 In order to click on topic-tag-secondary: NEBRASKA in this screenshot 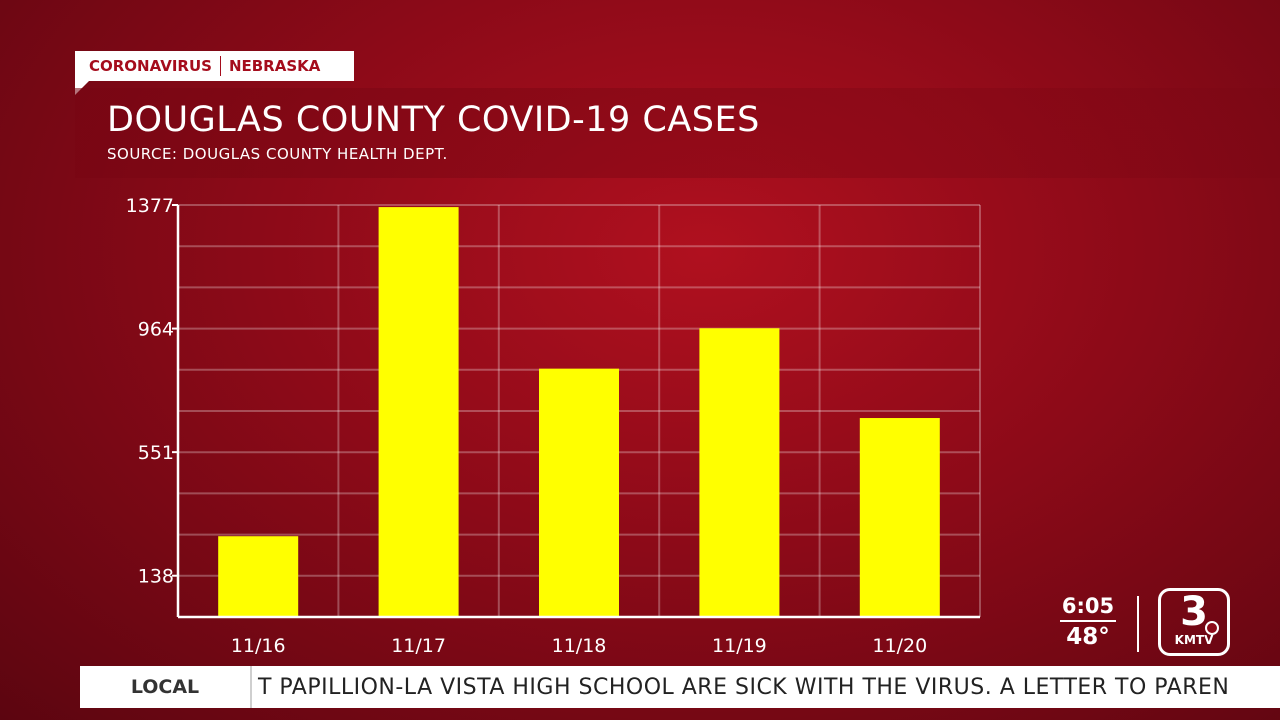, I will do `click(274, 66)`.